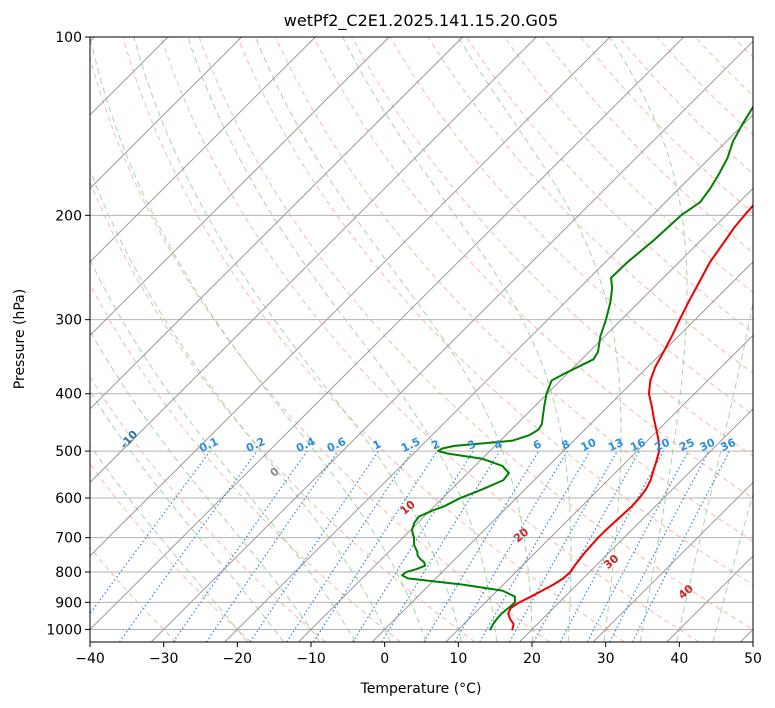 Image resolution: width=775 pixels, height=708 pixels. What do you see at coordinates (45, 401) in the screenshot?
I see `dry-adiabat-label: -20` at bounding box center [45, 401].